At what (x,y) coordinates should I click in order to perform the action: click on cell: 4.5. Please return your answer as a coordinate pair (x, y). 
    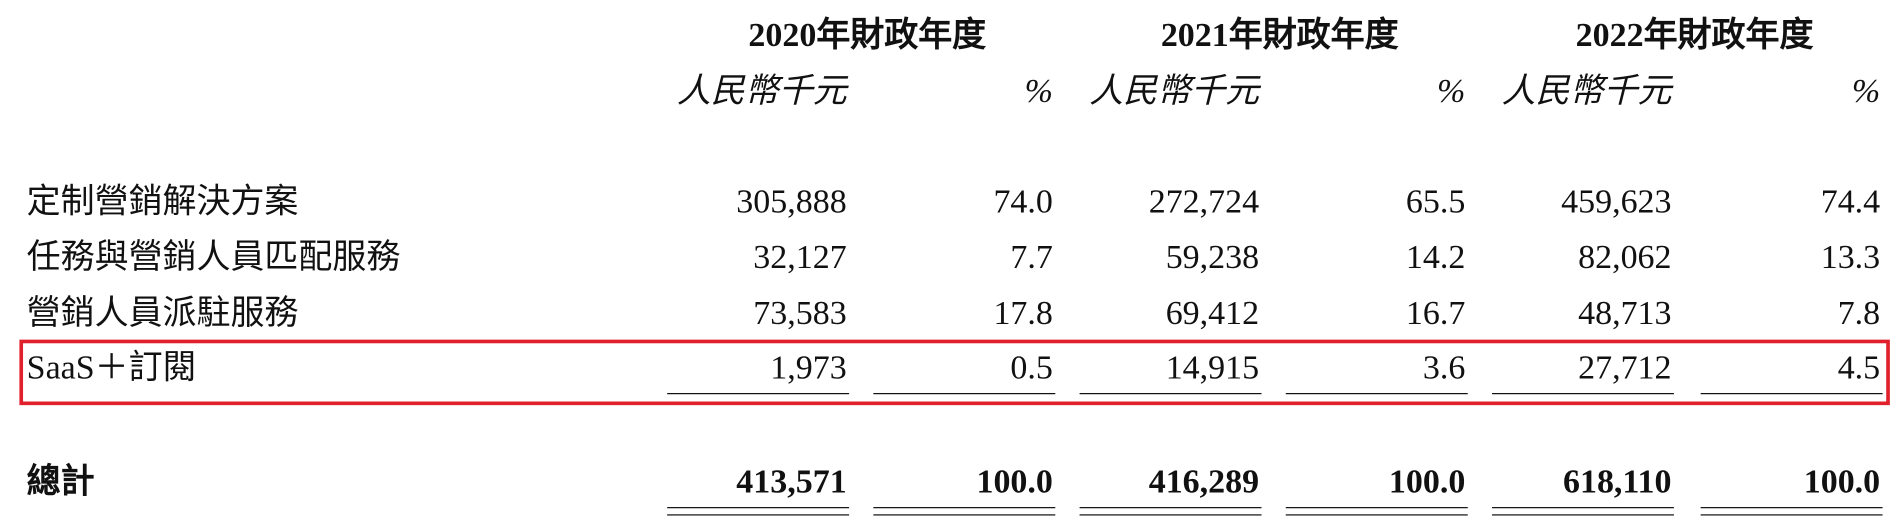
    Looking at the image, I should click on (1859, 368).